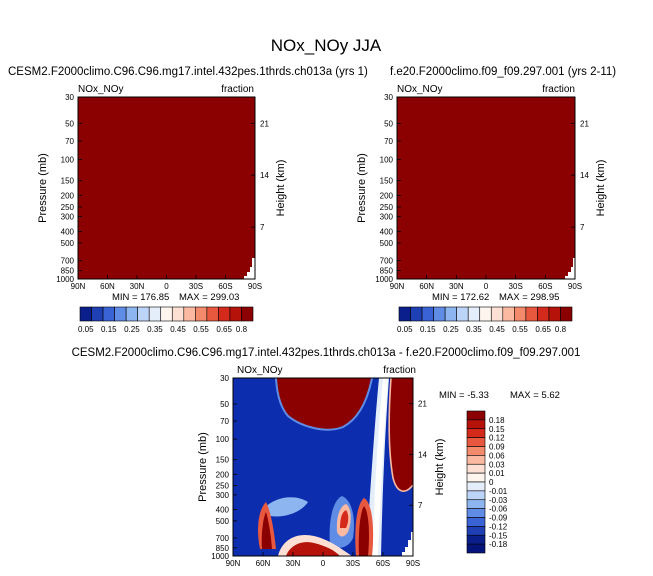  What do you see at coordinates (362, 188) in the screenshot?
I see `panel-2-ylabel: Pressure (mb)` at bounding box center [362, 188].